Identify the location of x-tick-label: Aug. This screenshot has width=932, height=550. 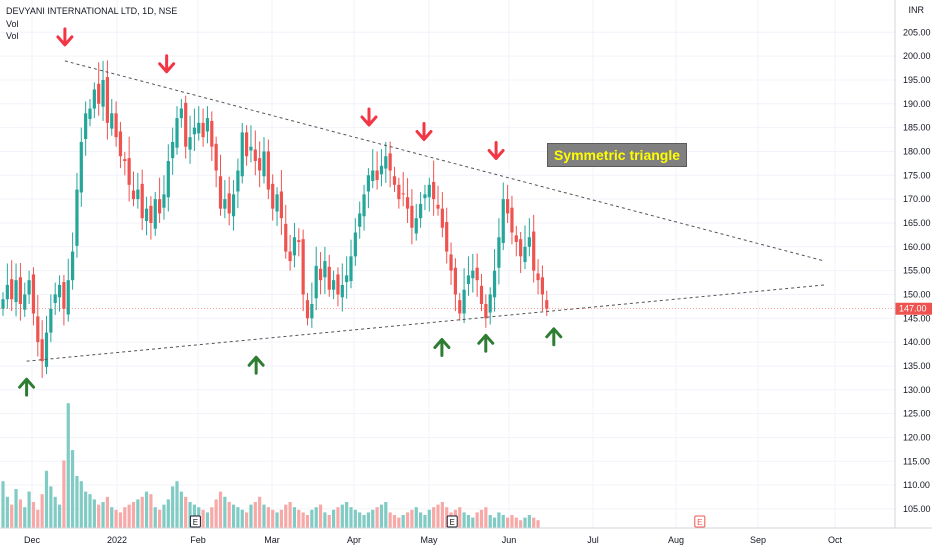
(676, 540).